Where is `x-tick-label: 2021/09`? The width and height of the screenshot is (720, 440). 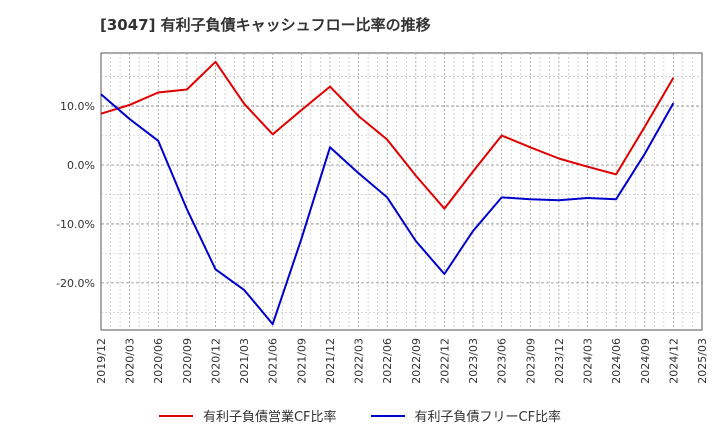
x-tick-label: 2021/09 is located at coordinates (301, 361).